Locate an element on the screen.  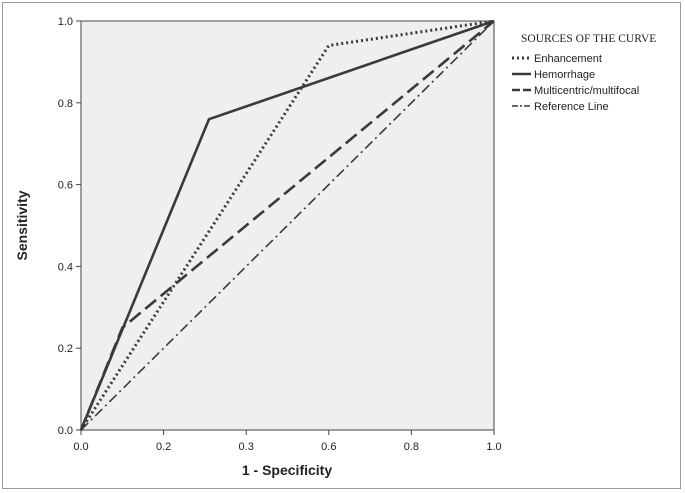
x-axis-title: 1 - Specificity is located at coordinates (287, 470).